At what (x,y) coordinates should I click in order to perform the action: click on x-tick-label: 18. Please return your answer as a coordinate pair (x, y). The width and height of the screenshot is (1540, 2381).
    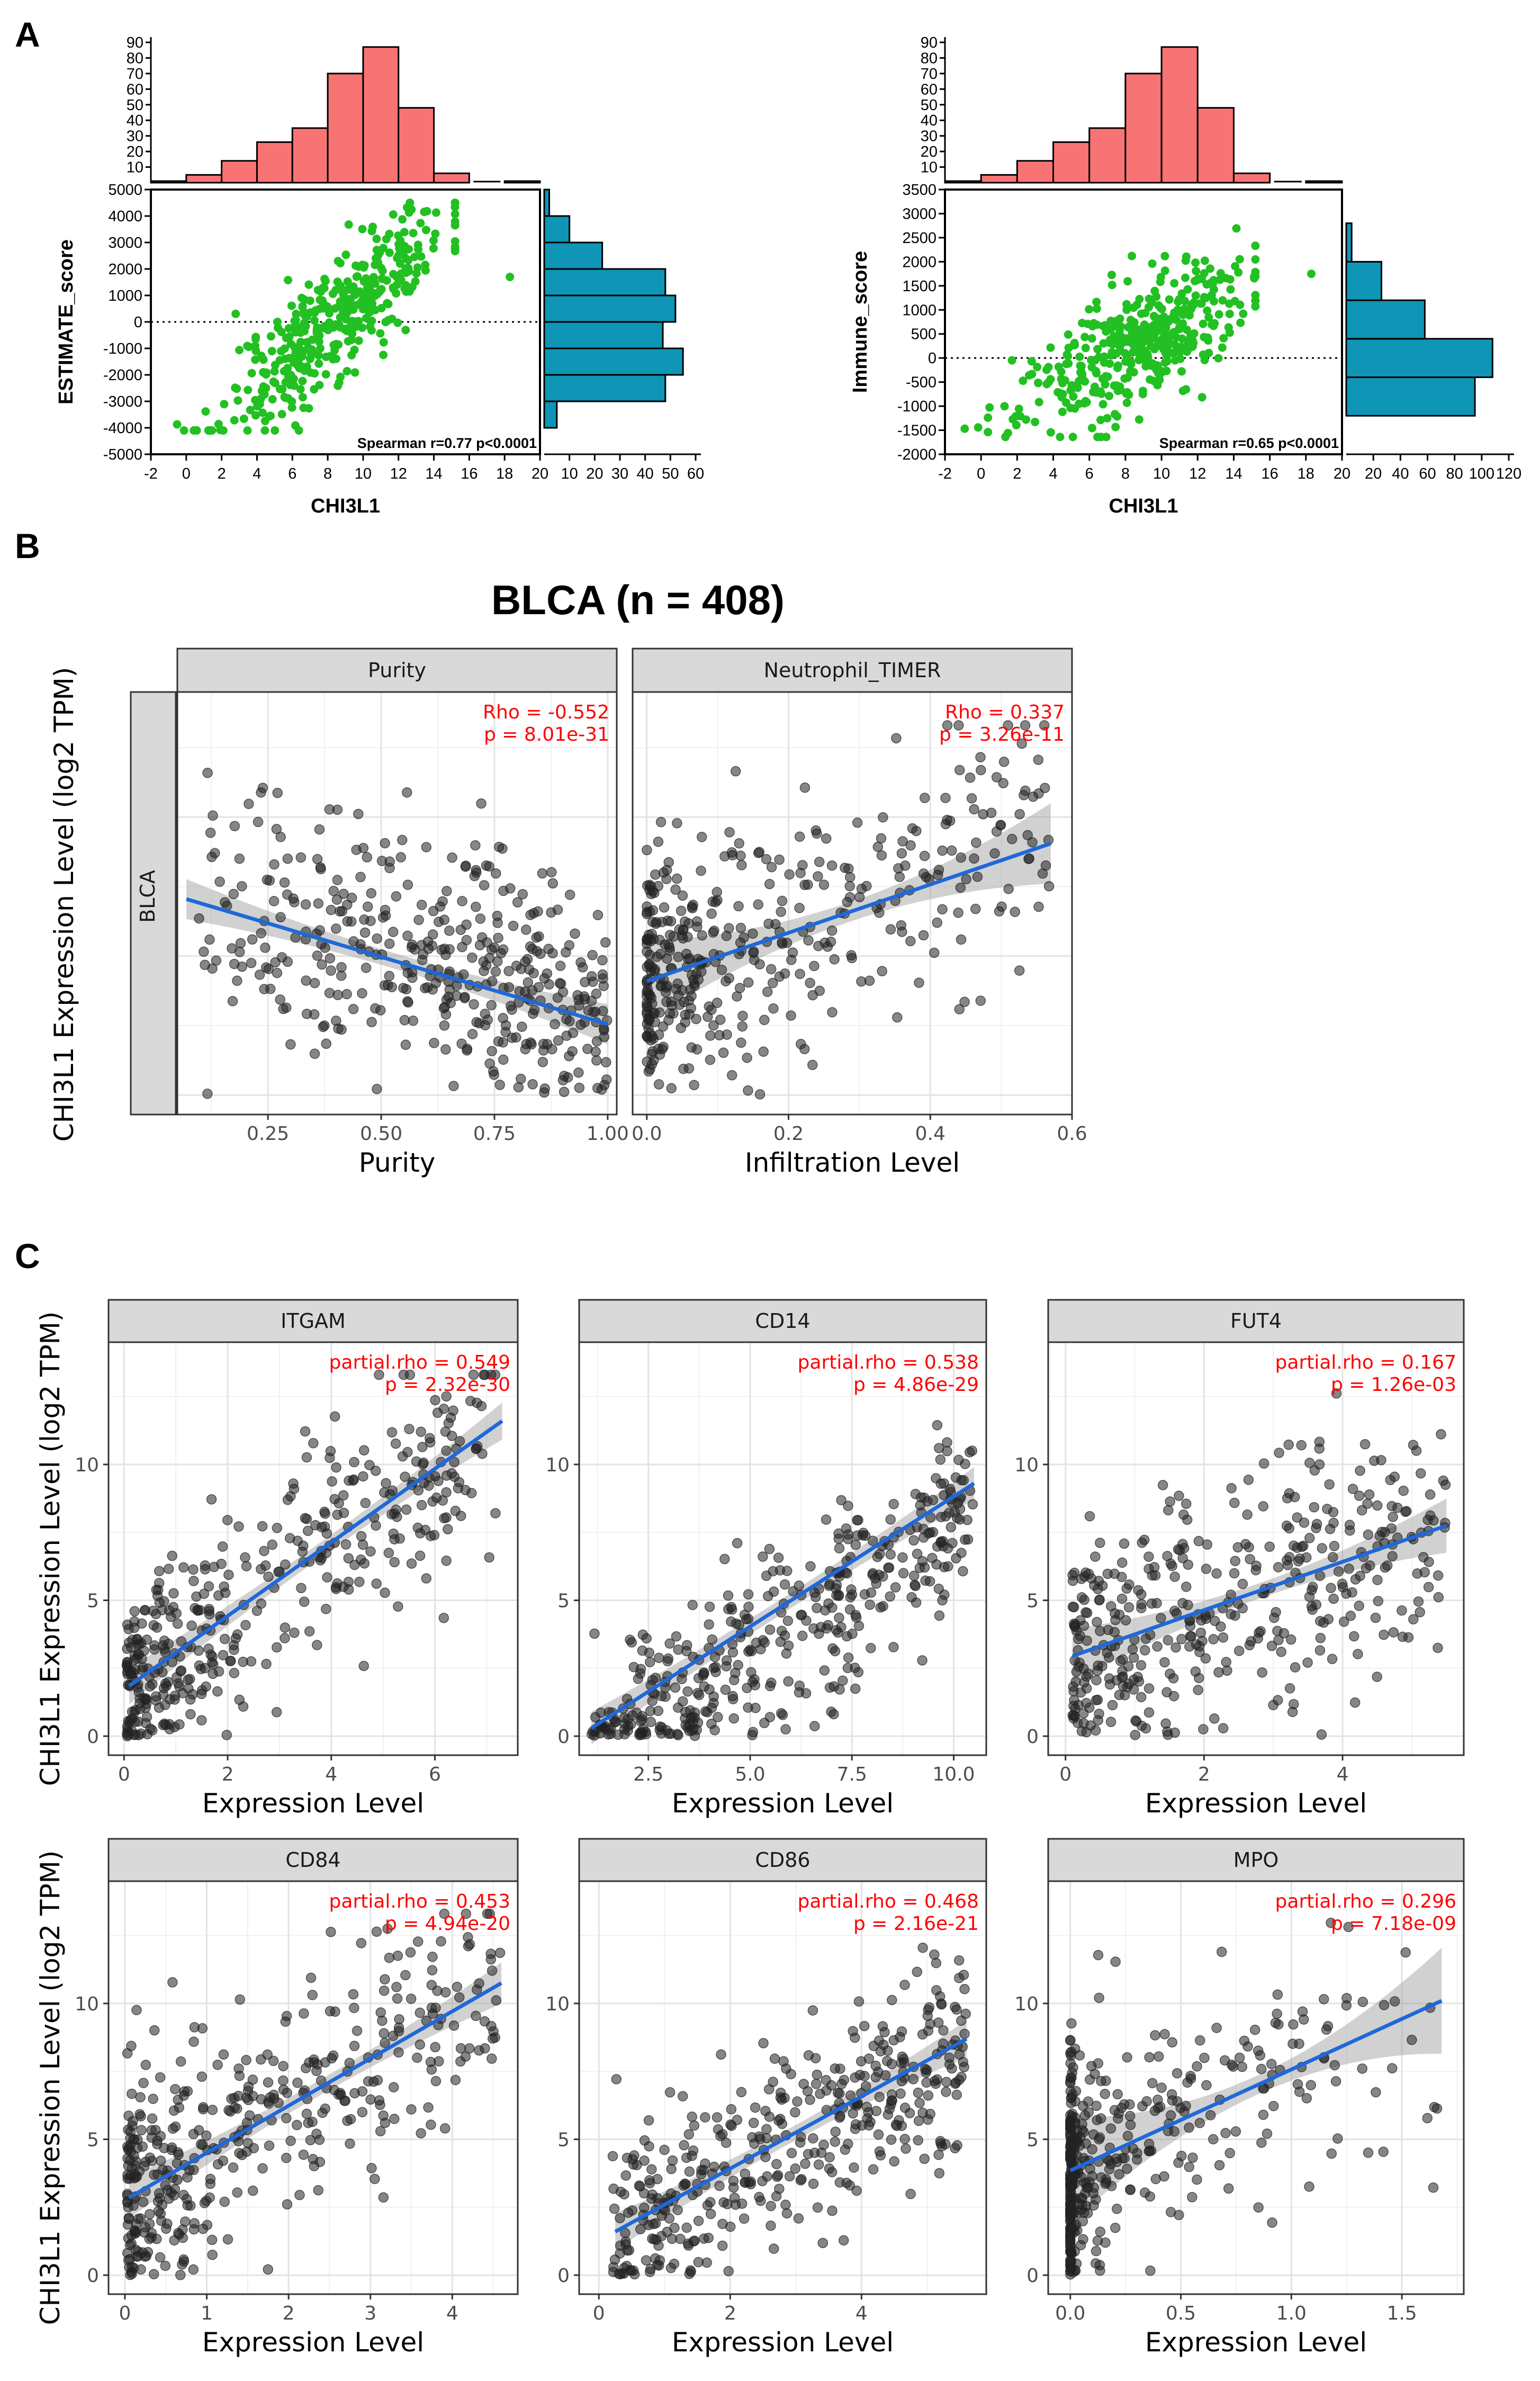
    Looking at the image, I should click on (504, 473).